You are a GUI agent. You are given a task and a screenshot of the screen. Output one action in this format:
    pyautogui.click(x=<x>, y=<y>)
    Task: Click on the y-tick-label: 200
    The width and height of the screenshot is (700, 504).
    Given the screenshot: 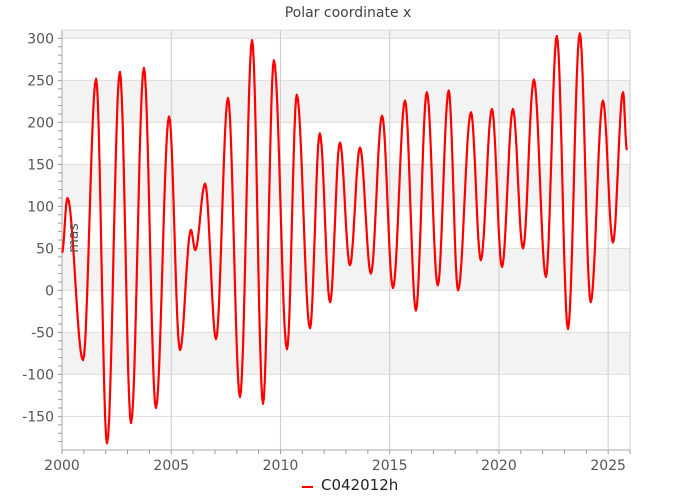 What is the action you would take?
    pyautogui.click(x=40, y=123)
    